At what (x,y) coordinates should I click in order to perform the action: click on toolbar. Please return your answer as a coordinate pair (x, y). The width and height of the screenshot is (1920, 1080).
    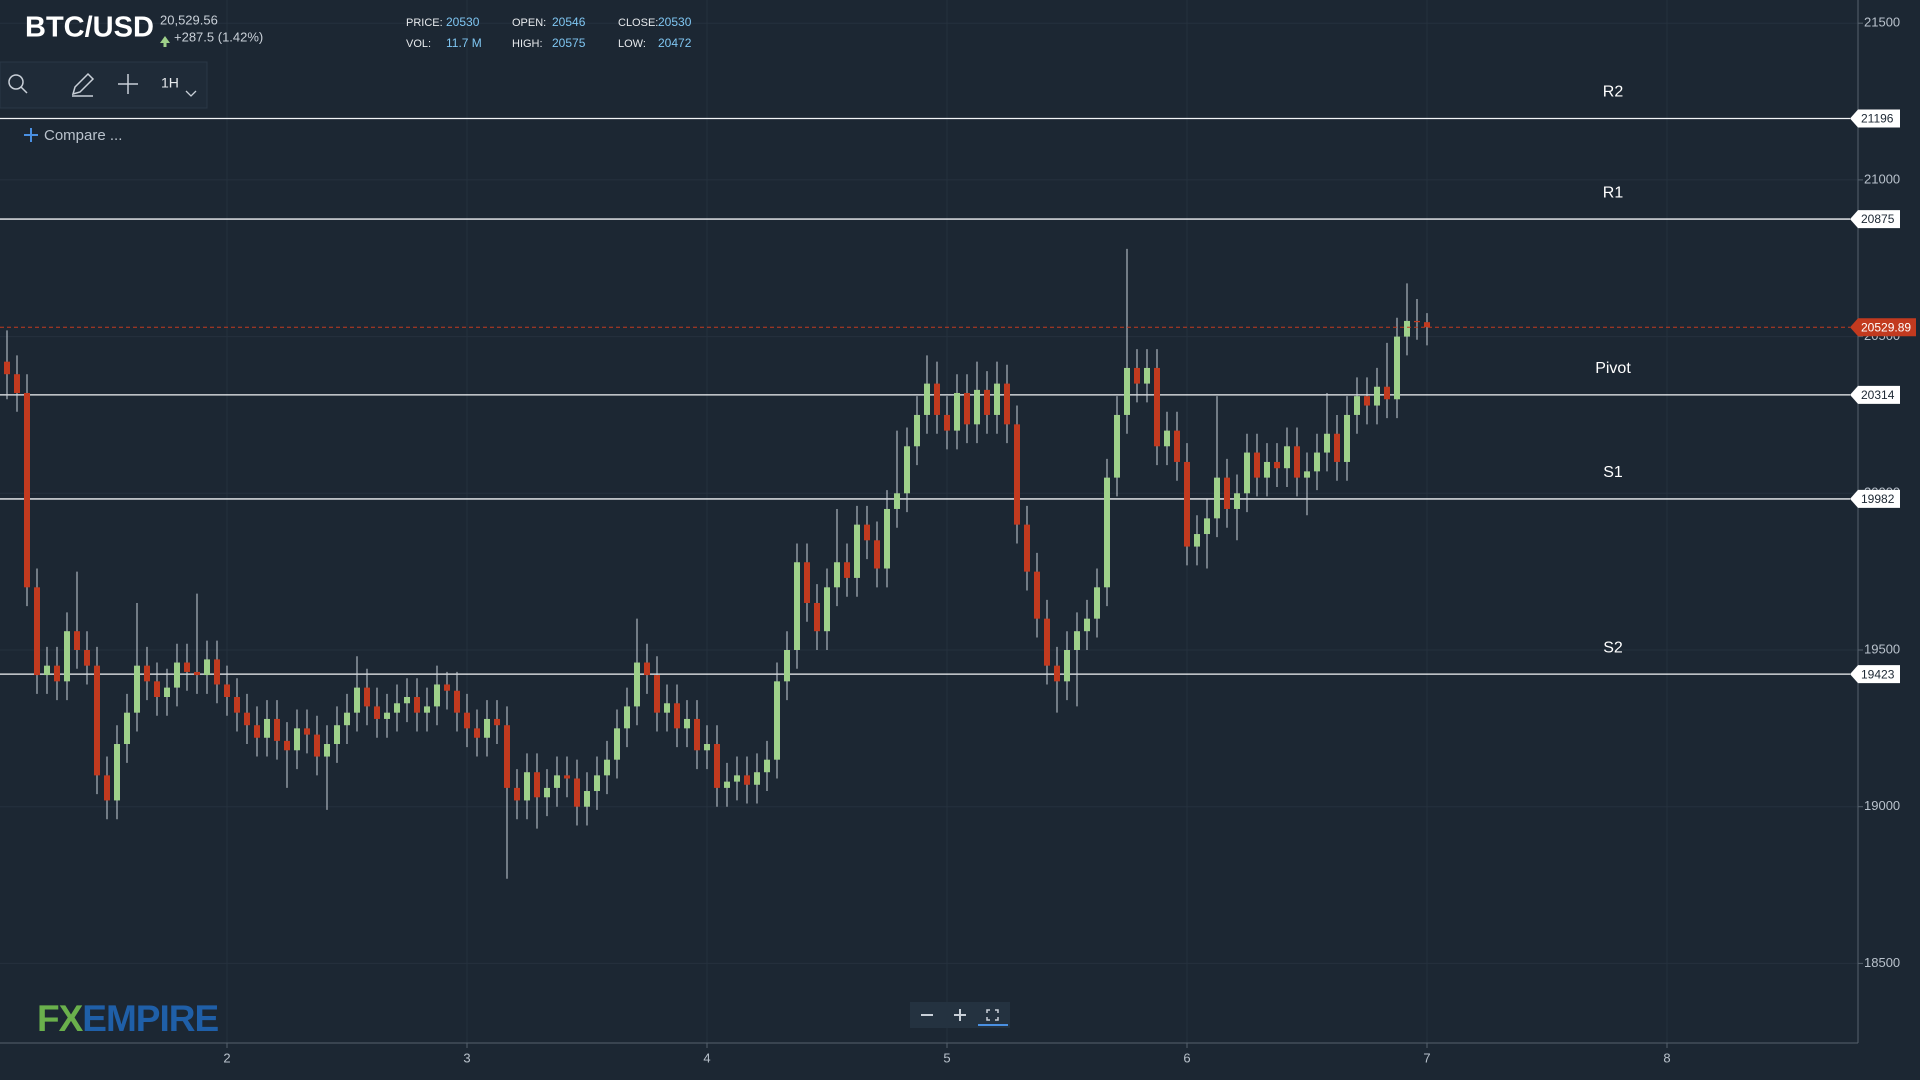
    Looking at the image, I should click on (104, 85).